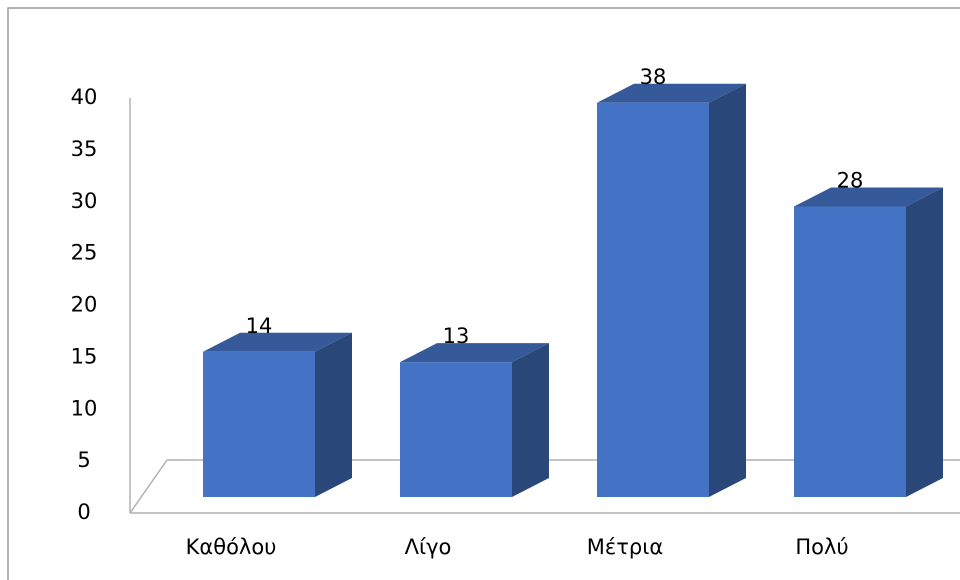  Describe the element at coordinates (821, 547) in the screenshot. I see `x-tick-label: Πολύ` at that location.